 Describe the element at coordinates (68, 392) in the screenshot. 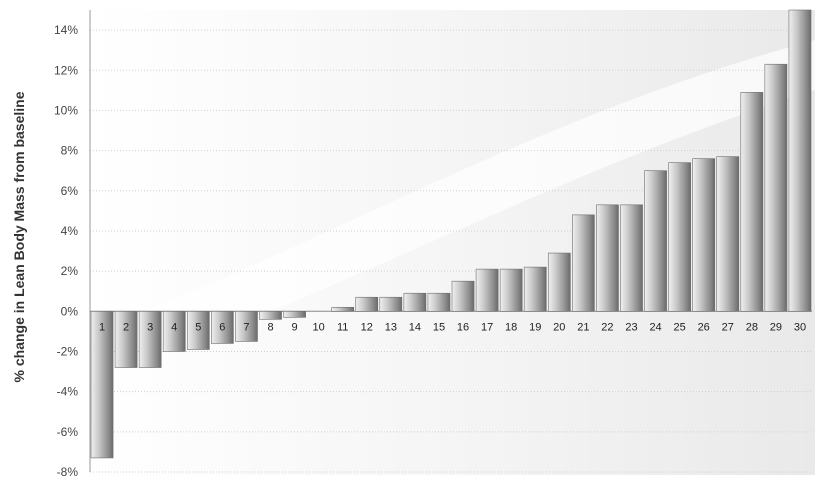

I see `y-tick-label: -4%` at that location.